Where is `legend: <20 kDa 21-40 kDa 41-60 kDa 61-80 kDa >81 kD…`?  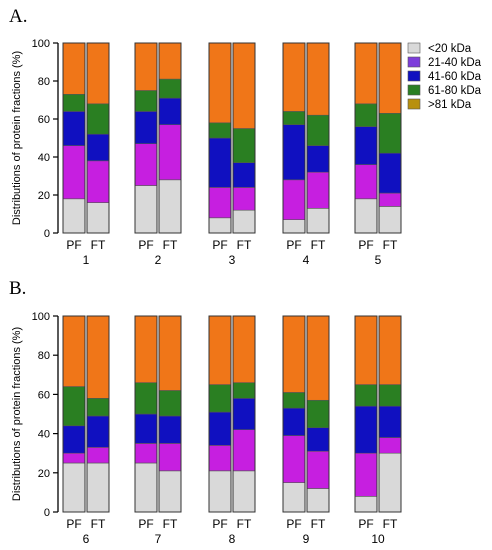
legend: <20 kDa 21-40 kDa 41-60 kDa 61-80 kDa >81 kD… is located at coordinates (444, 76).